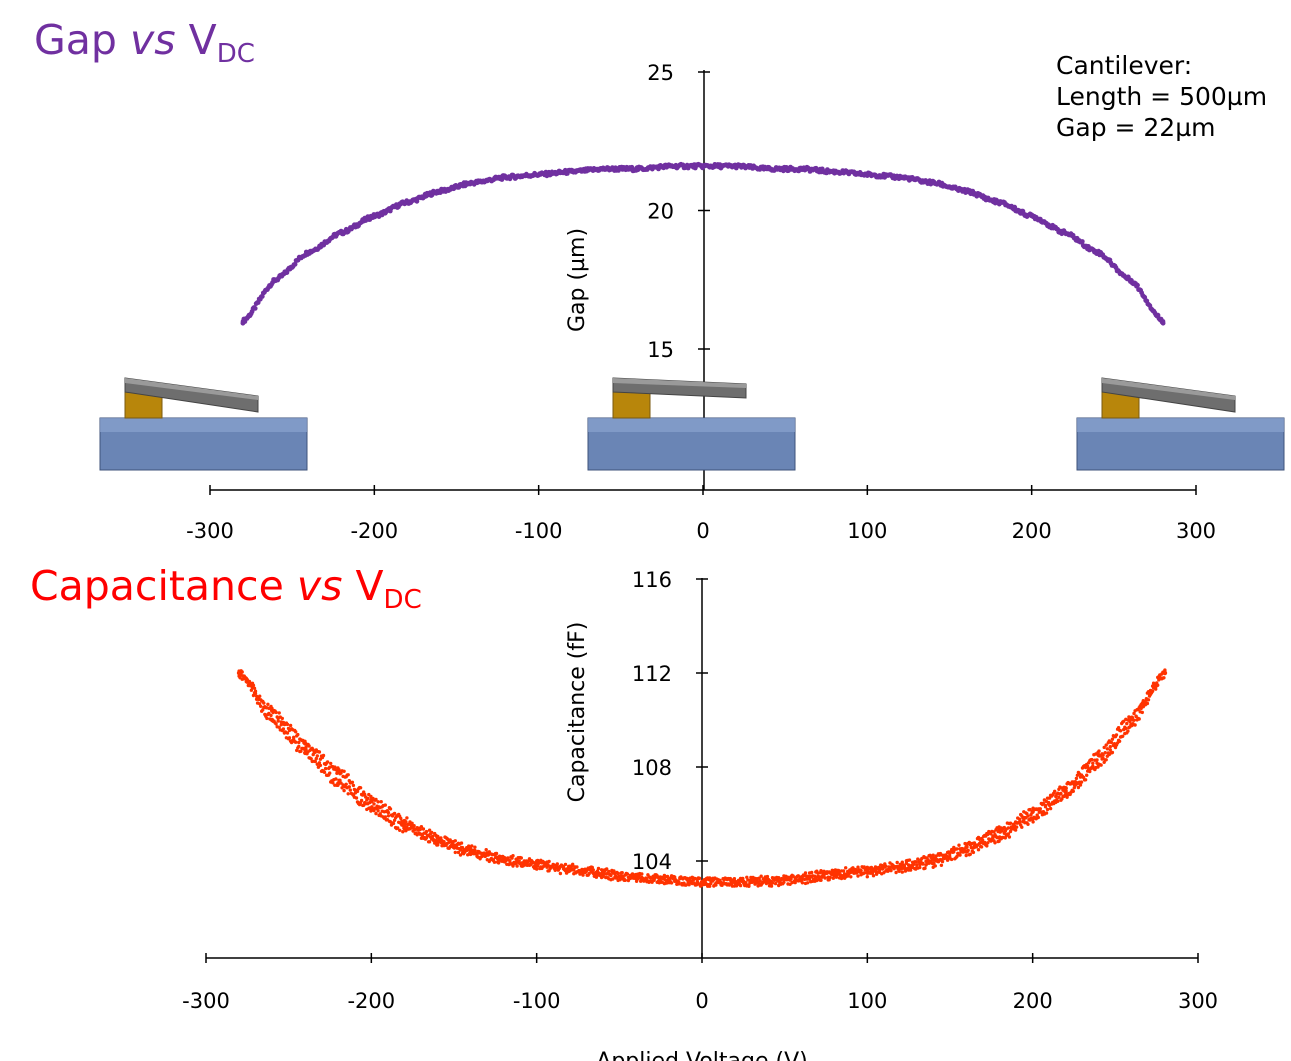  What do you see at coordinates (537, 1001) in the screenshot?
I see `cap-x-tick-label: -100` at bounding box center [537, 1001].